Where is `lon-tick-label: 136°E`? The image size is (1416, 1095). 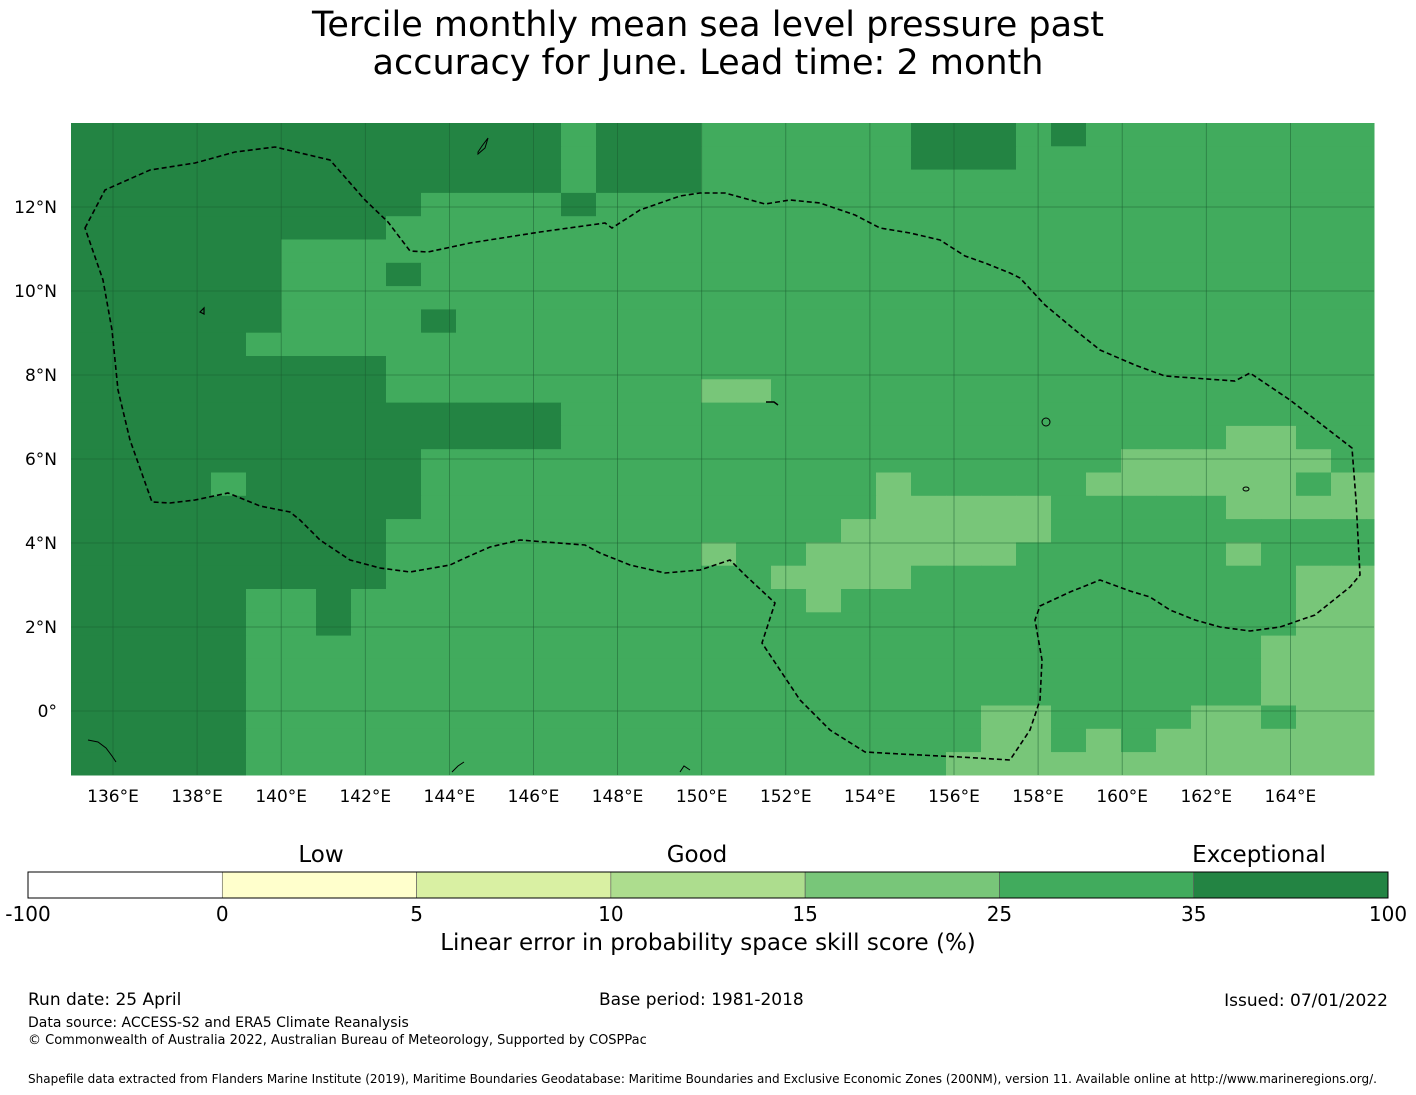 lon-tick-label: 136°E is located at coordinates (113, 797).